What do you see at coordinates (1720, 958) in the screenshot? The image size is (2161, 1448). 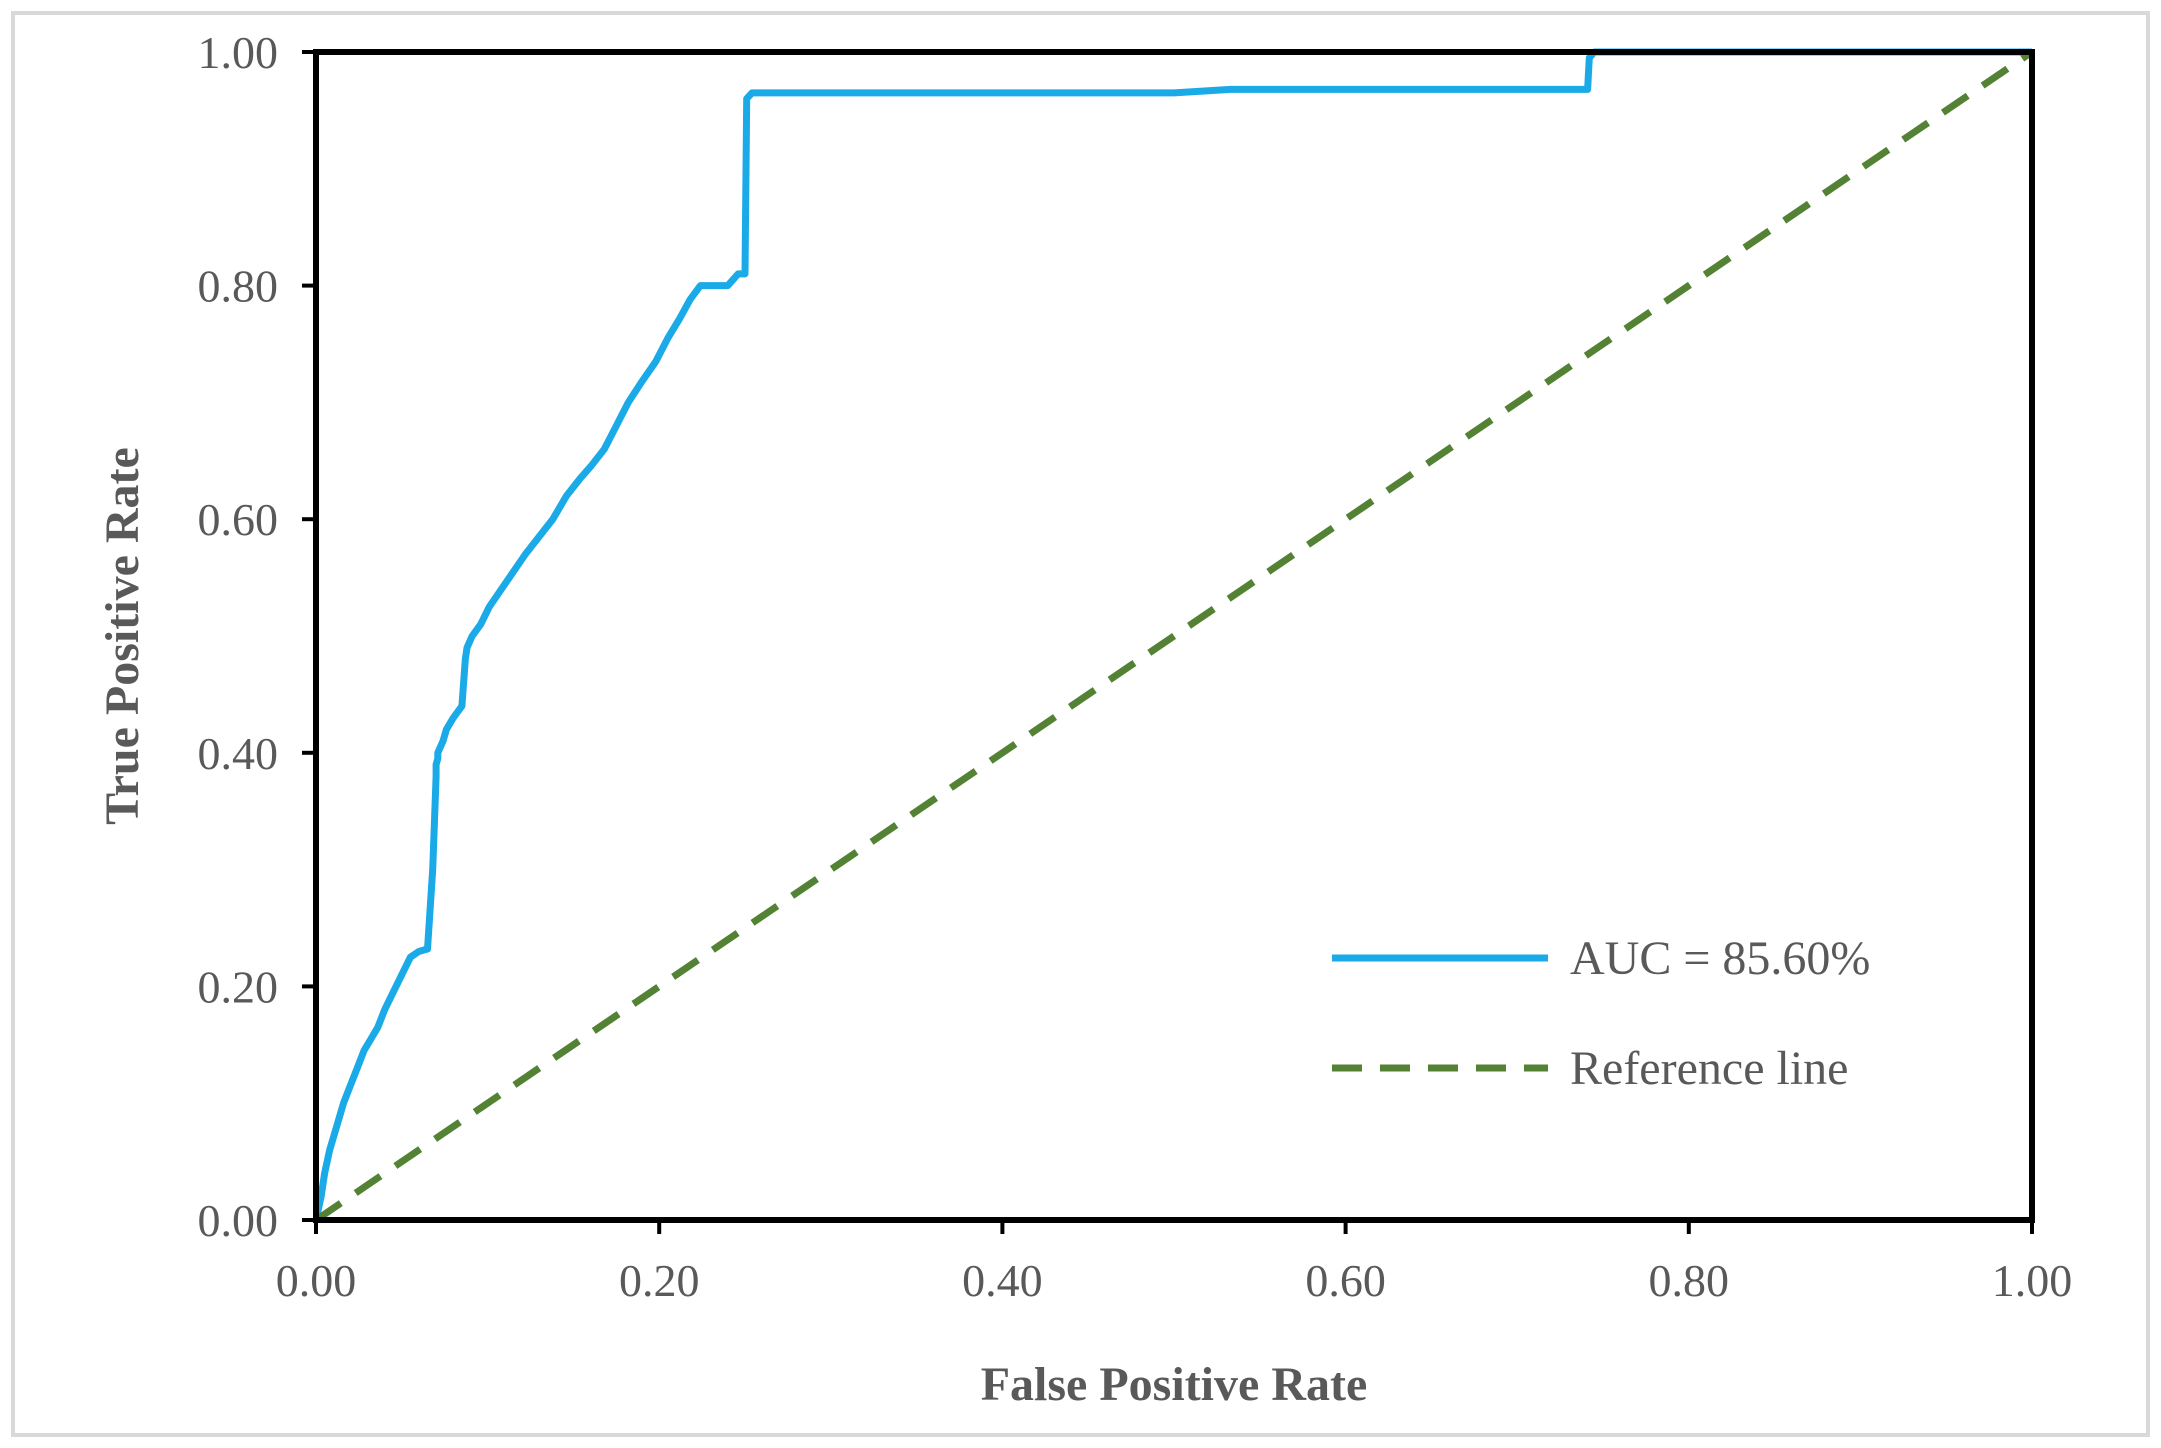 I see `legend-label-auc: AUC = 85.60%` at bounding box center [1720, 958].